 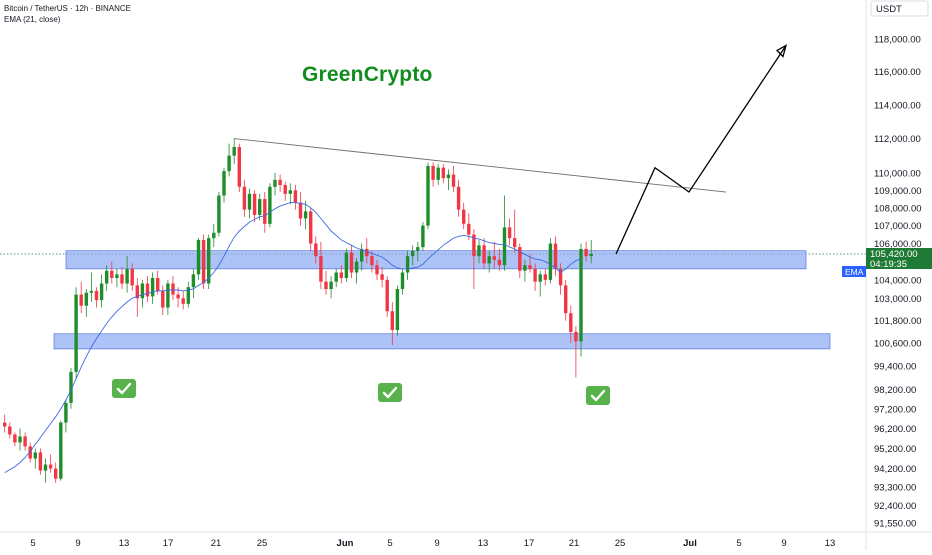 I want to click on symbol-label: Bitcoin / TetherUS · 12h · BINANCE, so click(x=68, y=8).